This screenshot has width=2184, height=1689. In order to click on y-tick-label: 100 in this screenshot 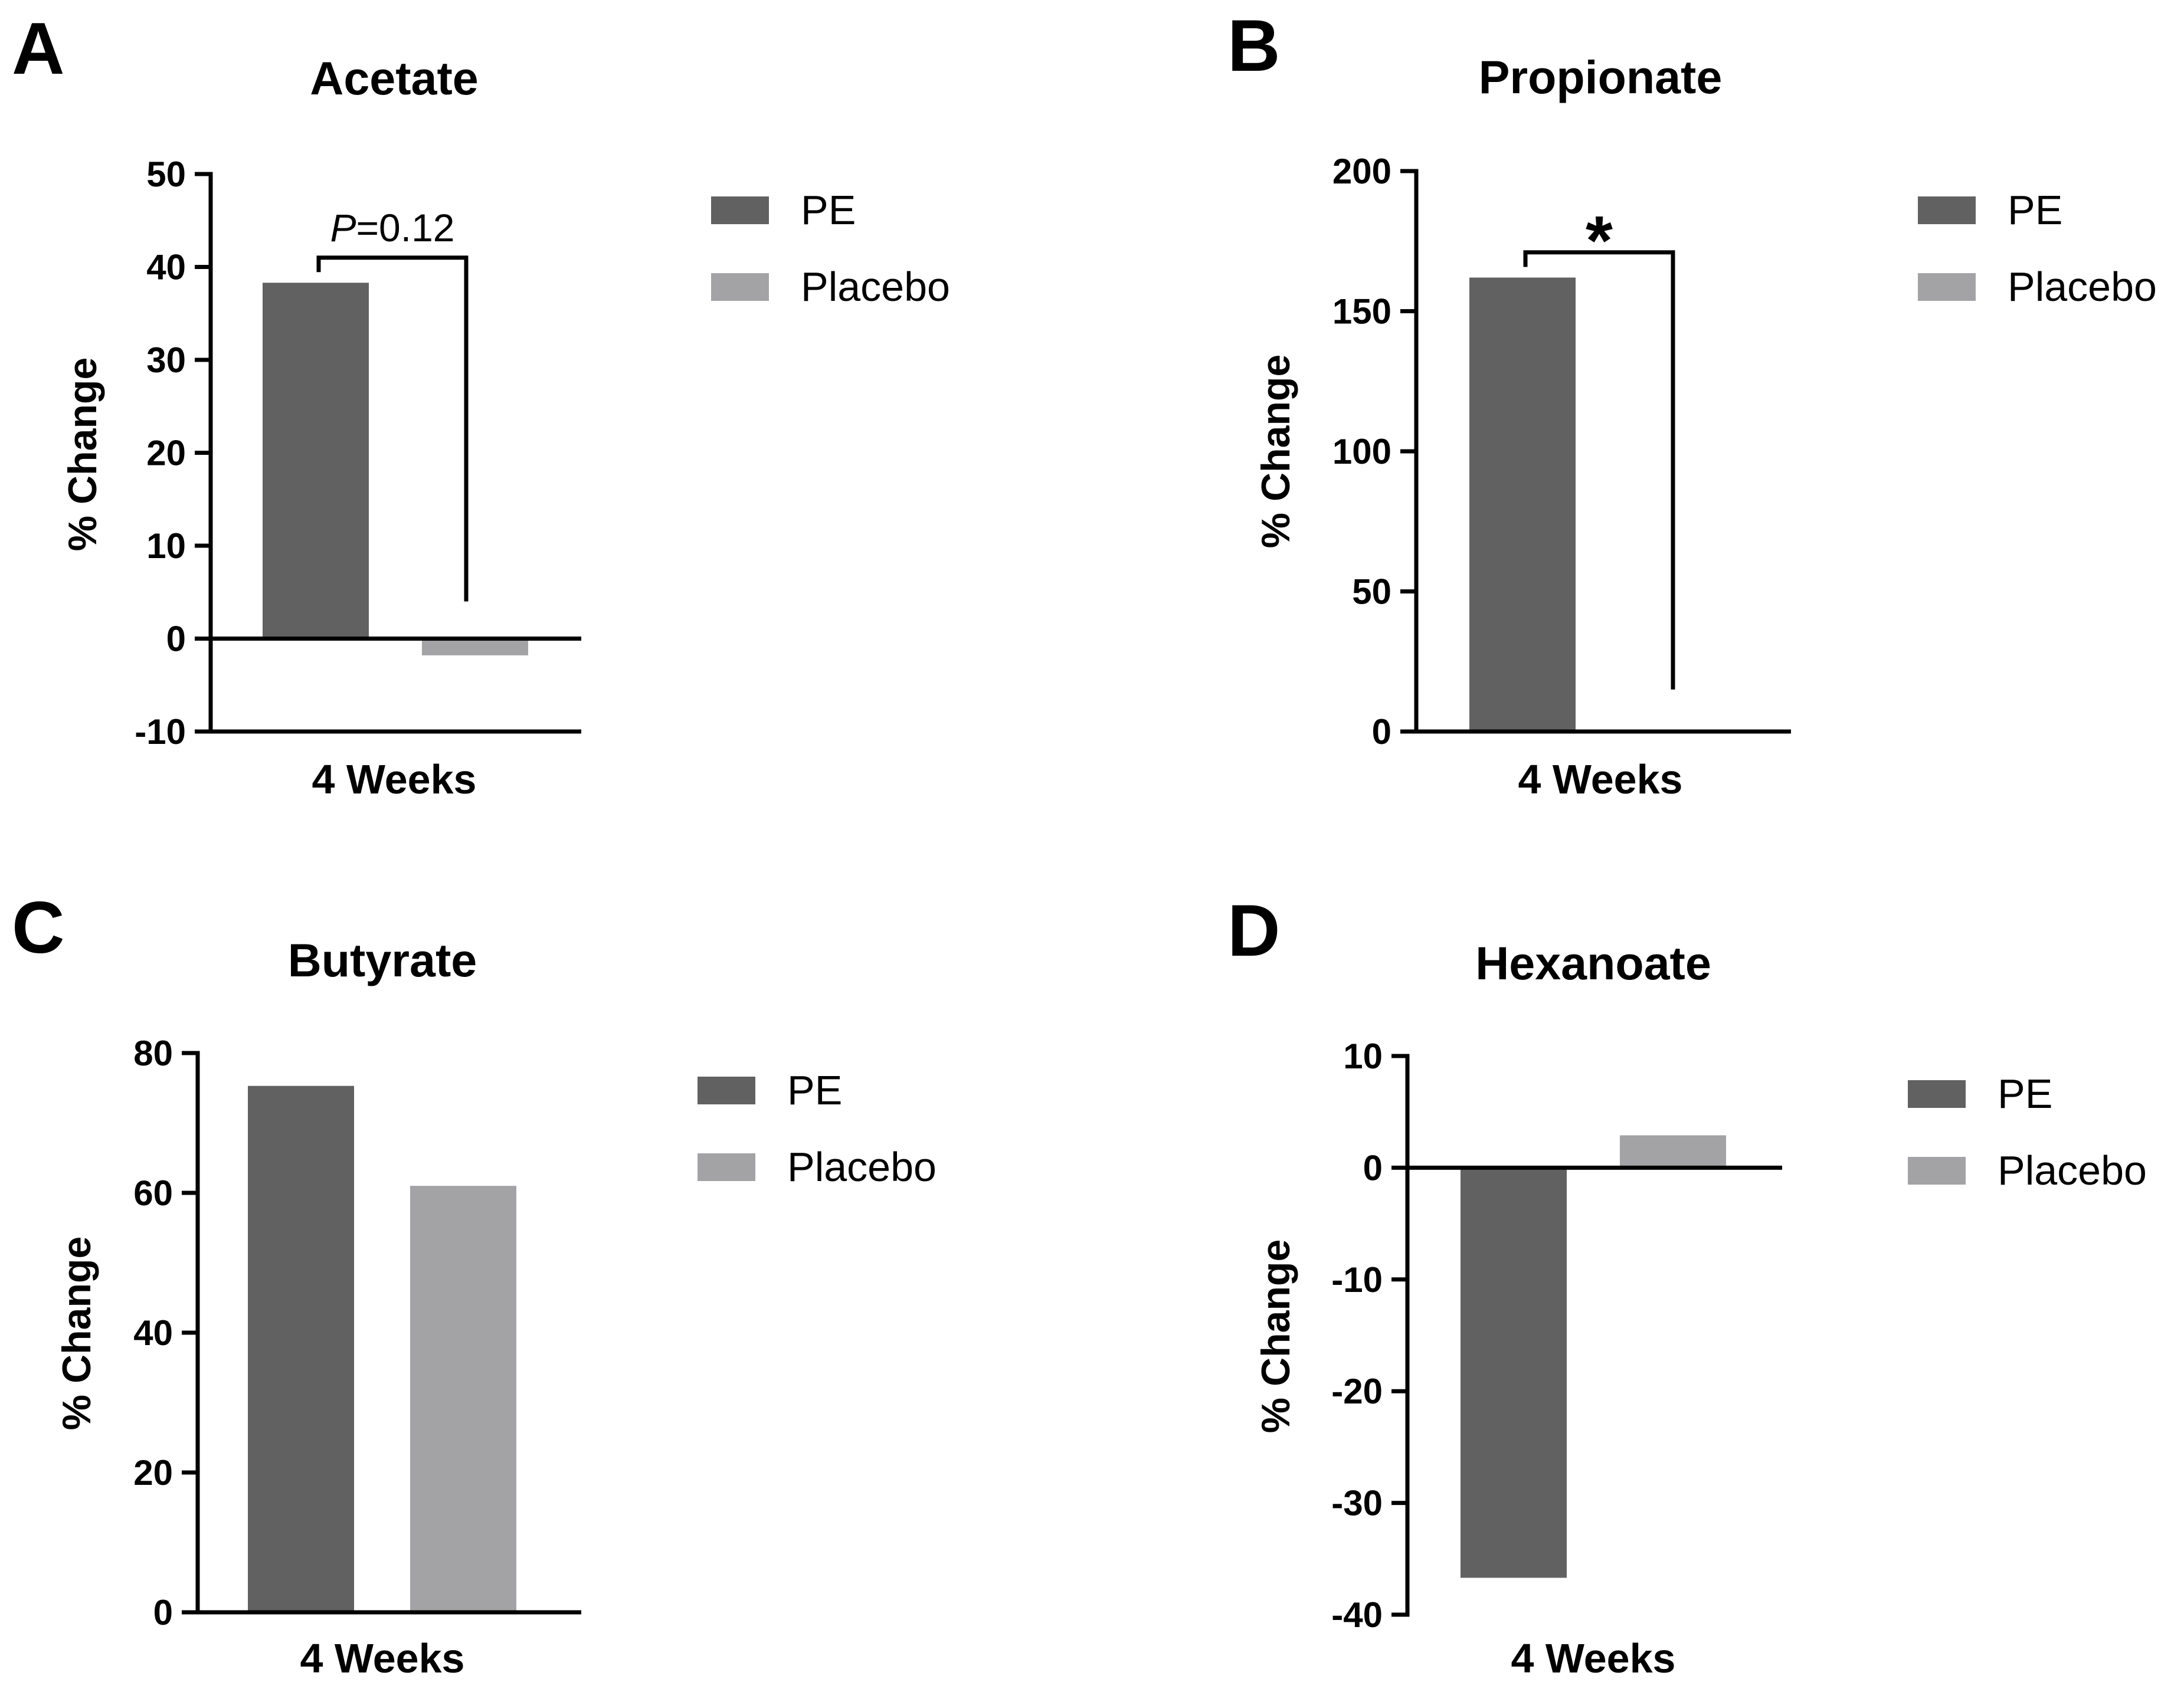, I will do `click(1361, 451)`.